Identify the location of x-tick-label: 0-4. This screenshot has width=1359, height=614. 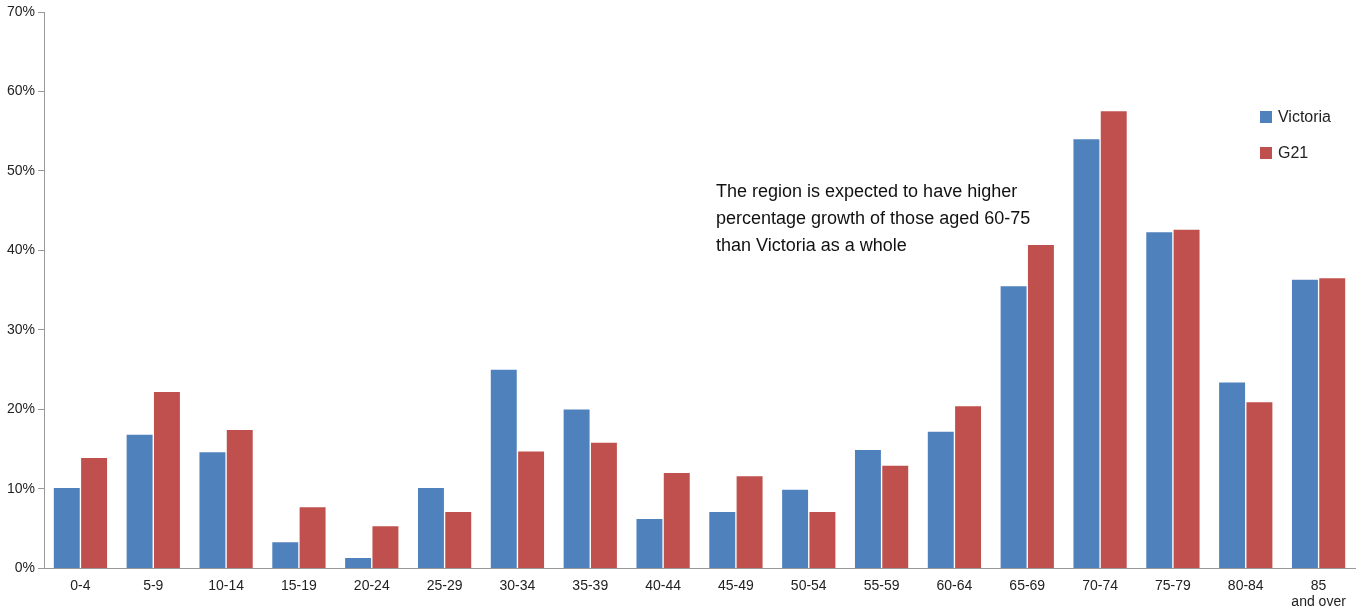
(80, 584).